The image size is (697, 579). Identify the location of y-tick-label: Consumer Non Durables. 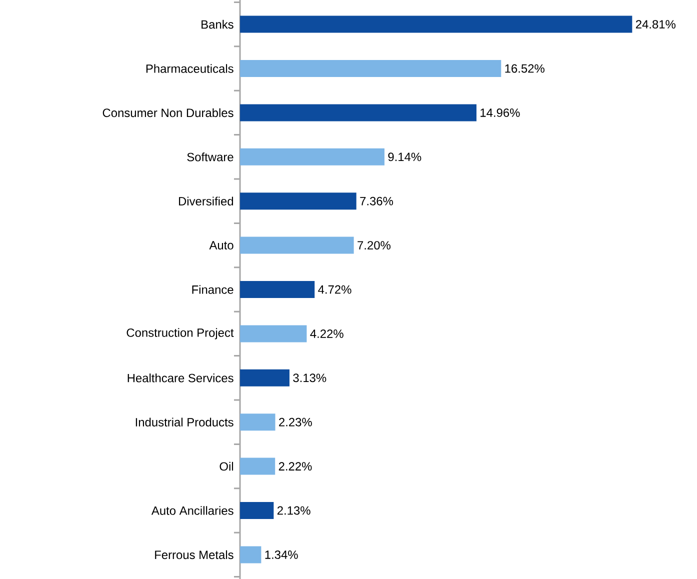
(168, 113).